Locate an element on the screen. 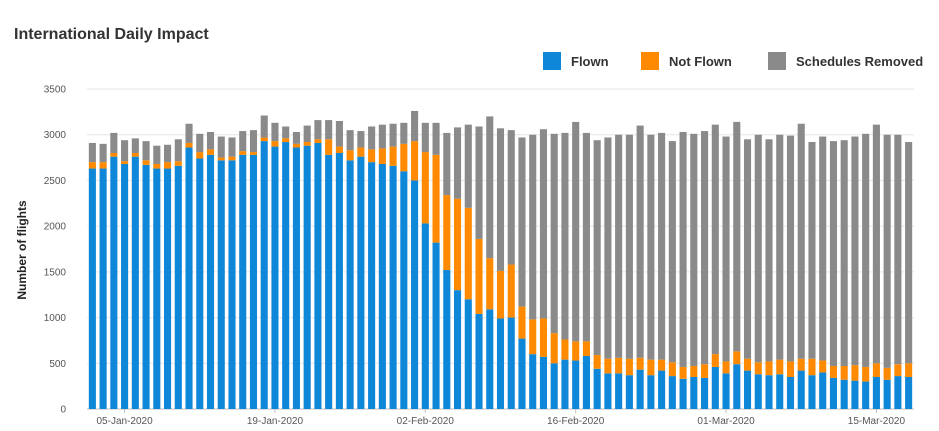  y-tick-label: 3500 is located at coordinates (55, 90).